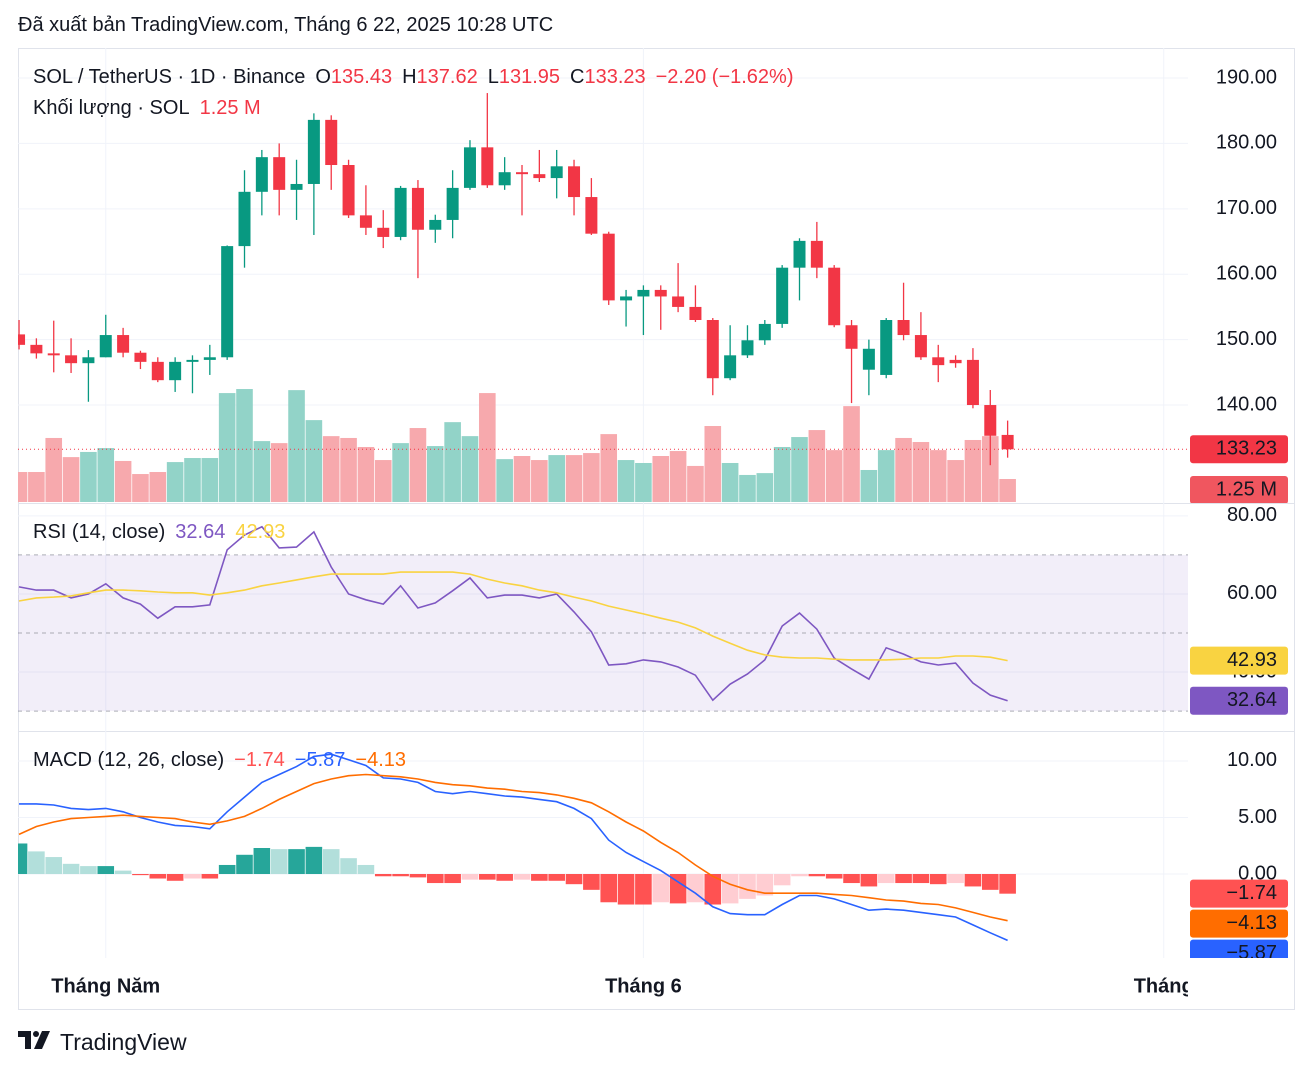 The width and height of the screenshot is (1313, 1073). I want to click on y-tick-label: 140.00, so click(1246, 404).